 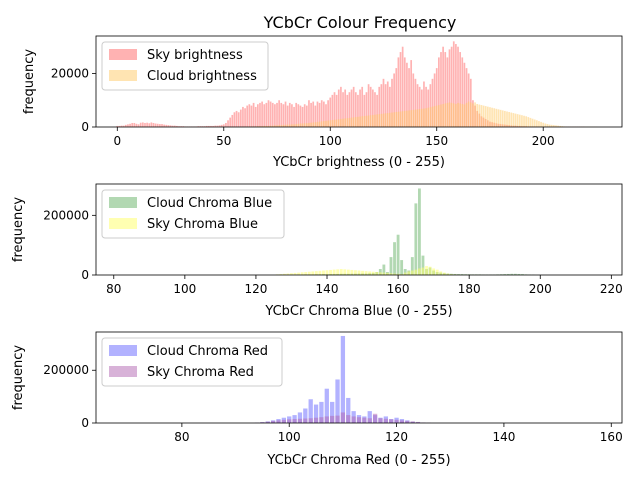 I want to click on x-axis-label: YCbCr Chroma Blue (0 - 255), so click(x=358, y=311).